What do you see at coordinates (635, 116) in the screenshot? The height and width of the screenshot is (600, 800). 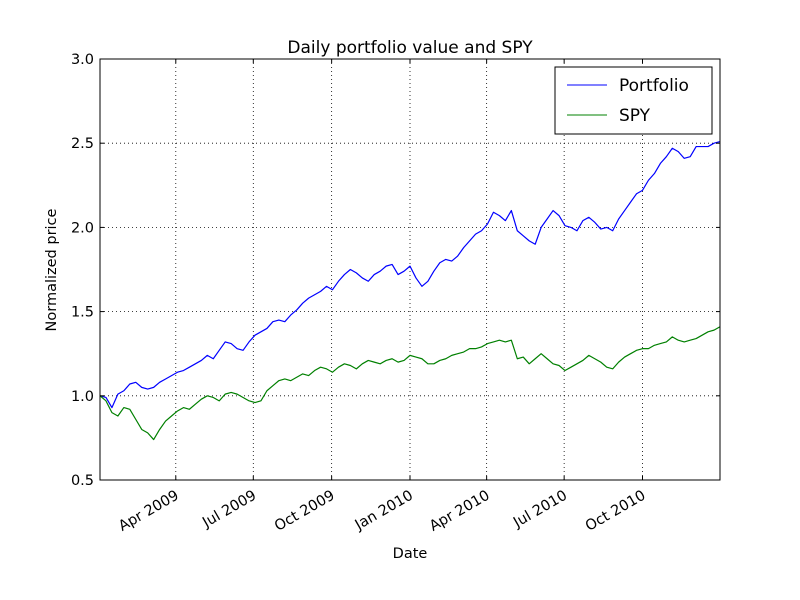 I see `legend-label-spy: SPY` at bounding box center [635, 116].